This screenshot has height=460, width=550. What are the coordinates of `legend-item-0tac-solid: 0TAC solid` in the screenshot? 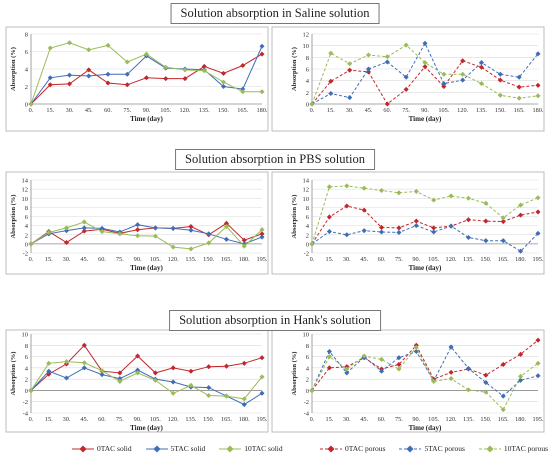 It's located at (102, 448).